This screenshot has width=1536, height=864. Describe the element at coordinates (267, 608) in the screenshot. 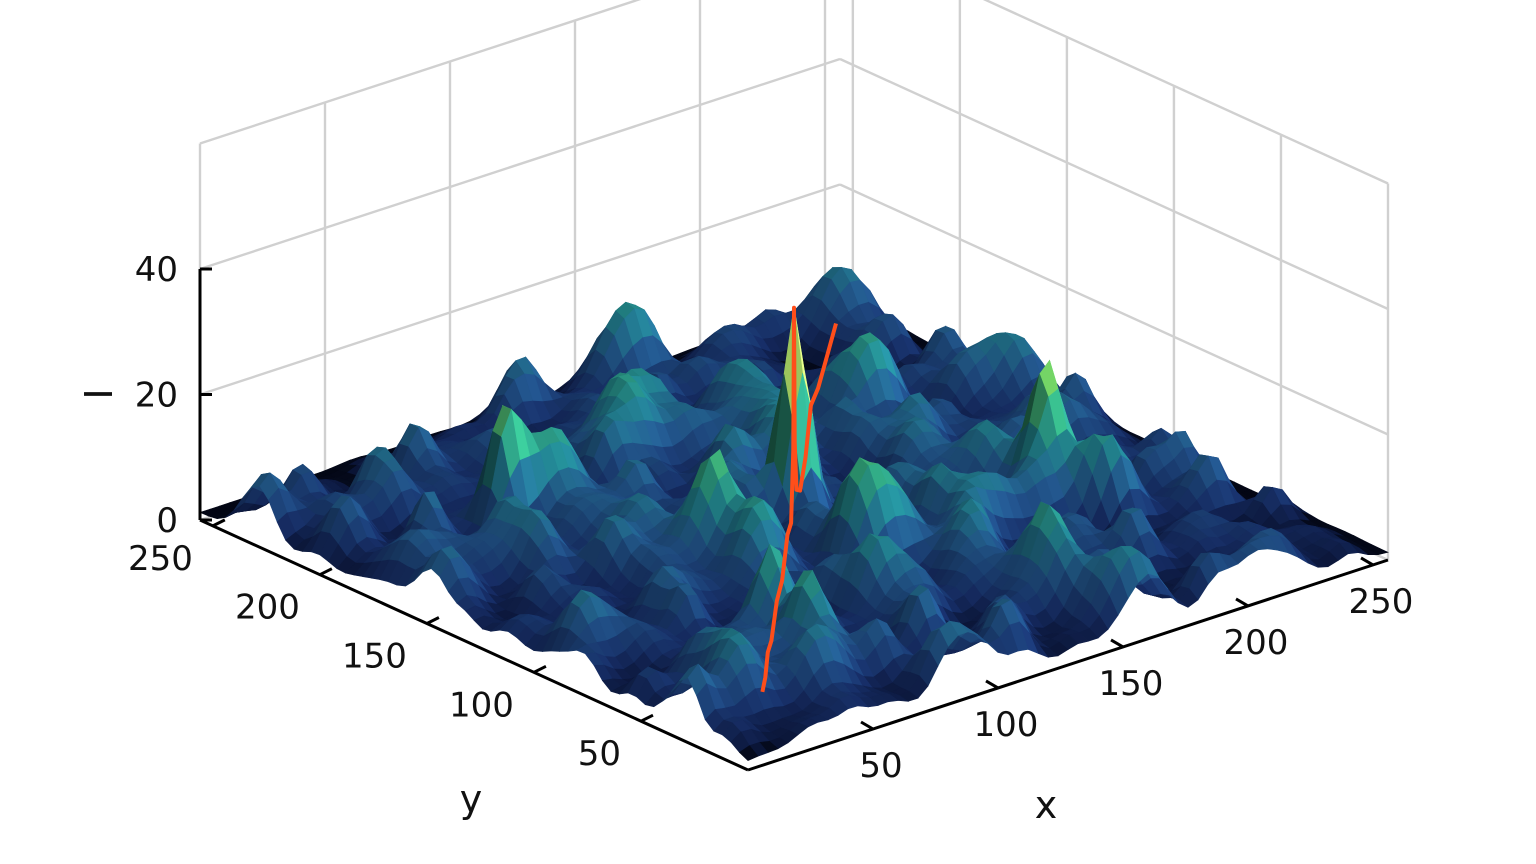

I see `y-tick-label: 200` at that location.